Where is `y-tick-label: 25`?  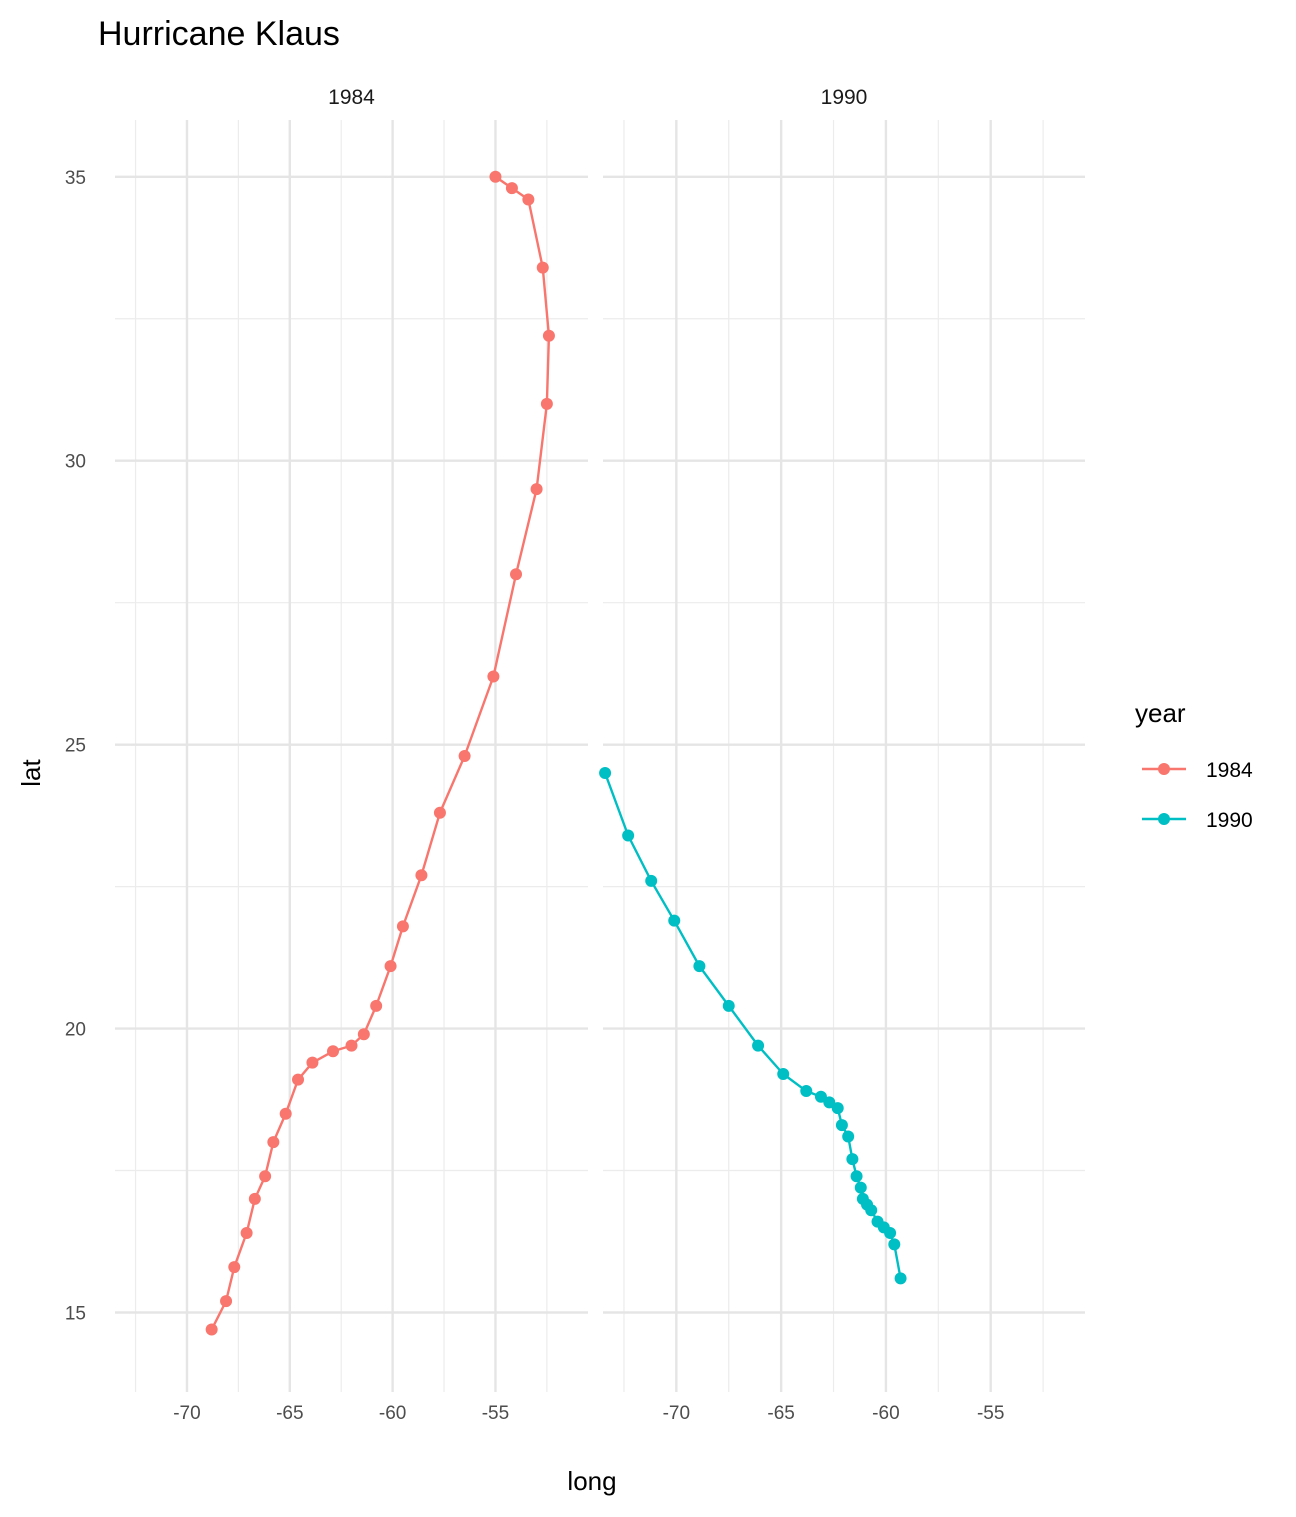
y-tick-label: 25 is located at coordinates (75, 746).